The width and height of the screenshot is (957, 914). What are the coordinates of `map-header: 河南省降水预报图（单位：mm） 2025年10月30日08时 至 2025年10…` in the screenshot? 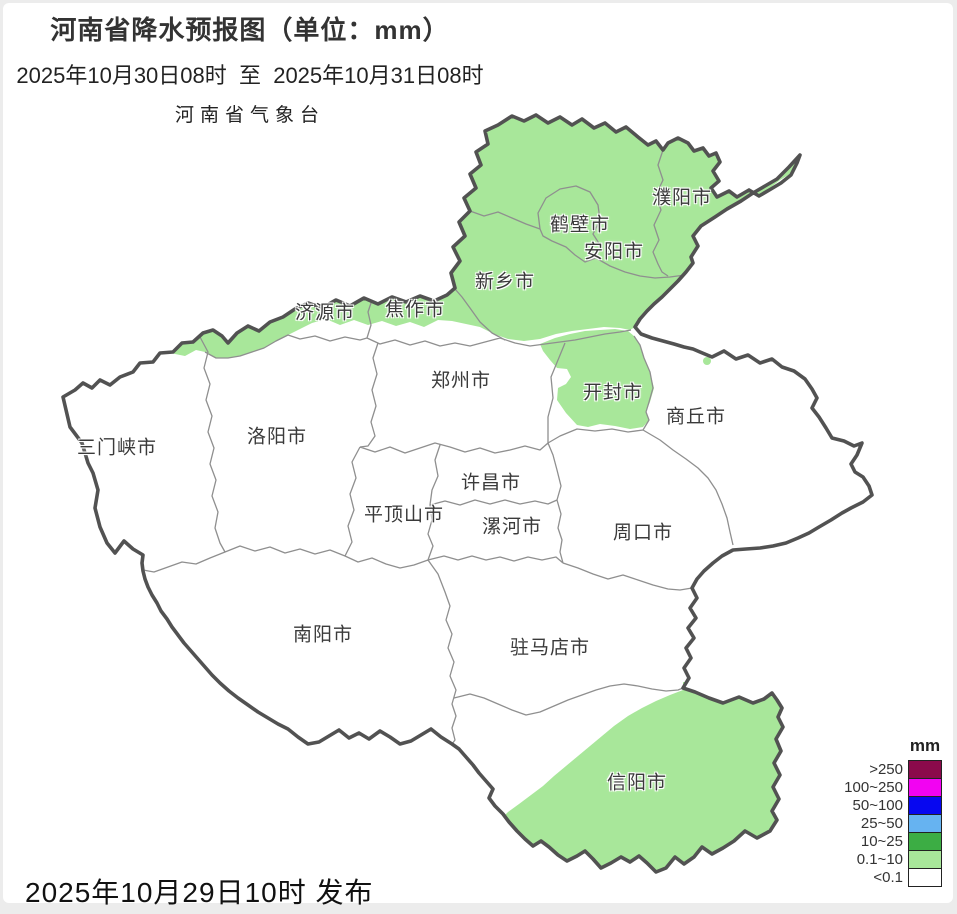 It's located at (250, 68).